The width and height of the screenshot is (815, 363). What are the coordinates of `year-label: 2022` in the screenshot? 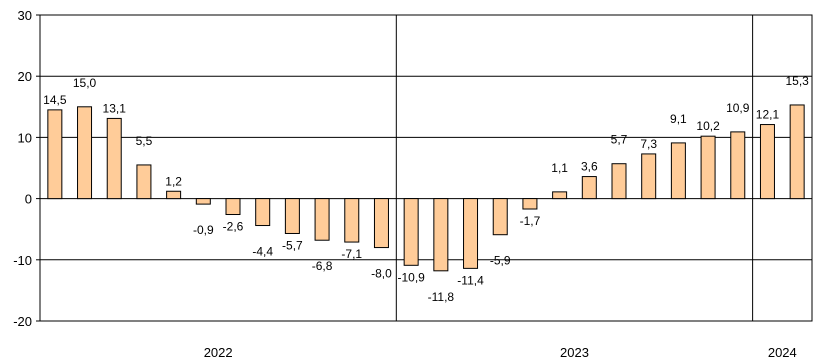 It's located at (218, 352).